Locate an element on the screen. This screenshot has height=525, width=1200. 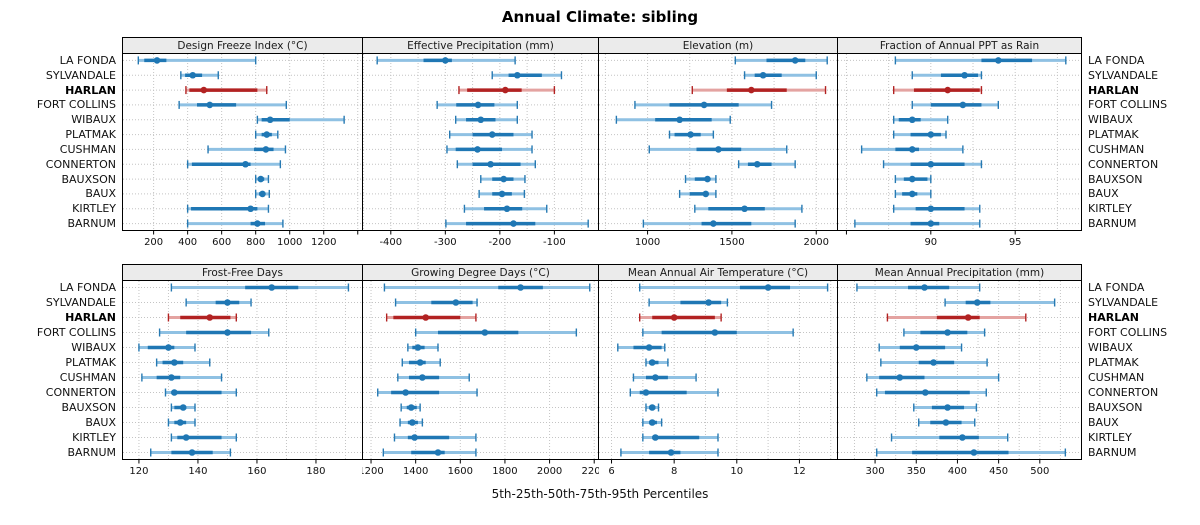
panel-mean-annual-air-temperature: Mean Annual Air Temperature (°C) 6 8 10 12 is located at coordinates (718, 374).